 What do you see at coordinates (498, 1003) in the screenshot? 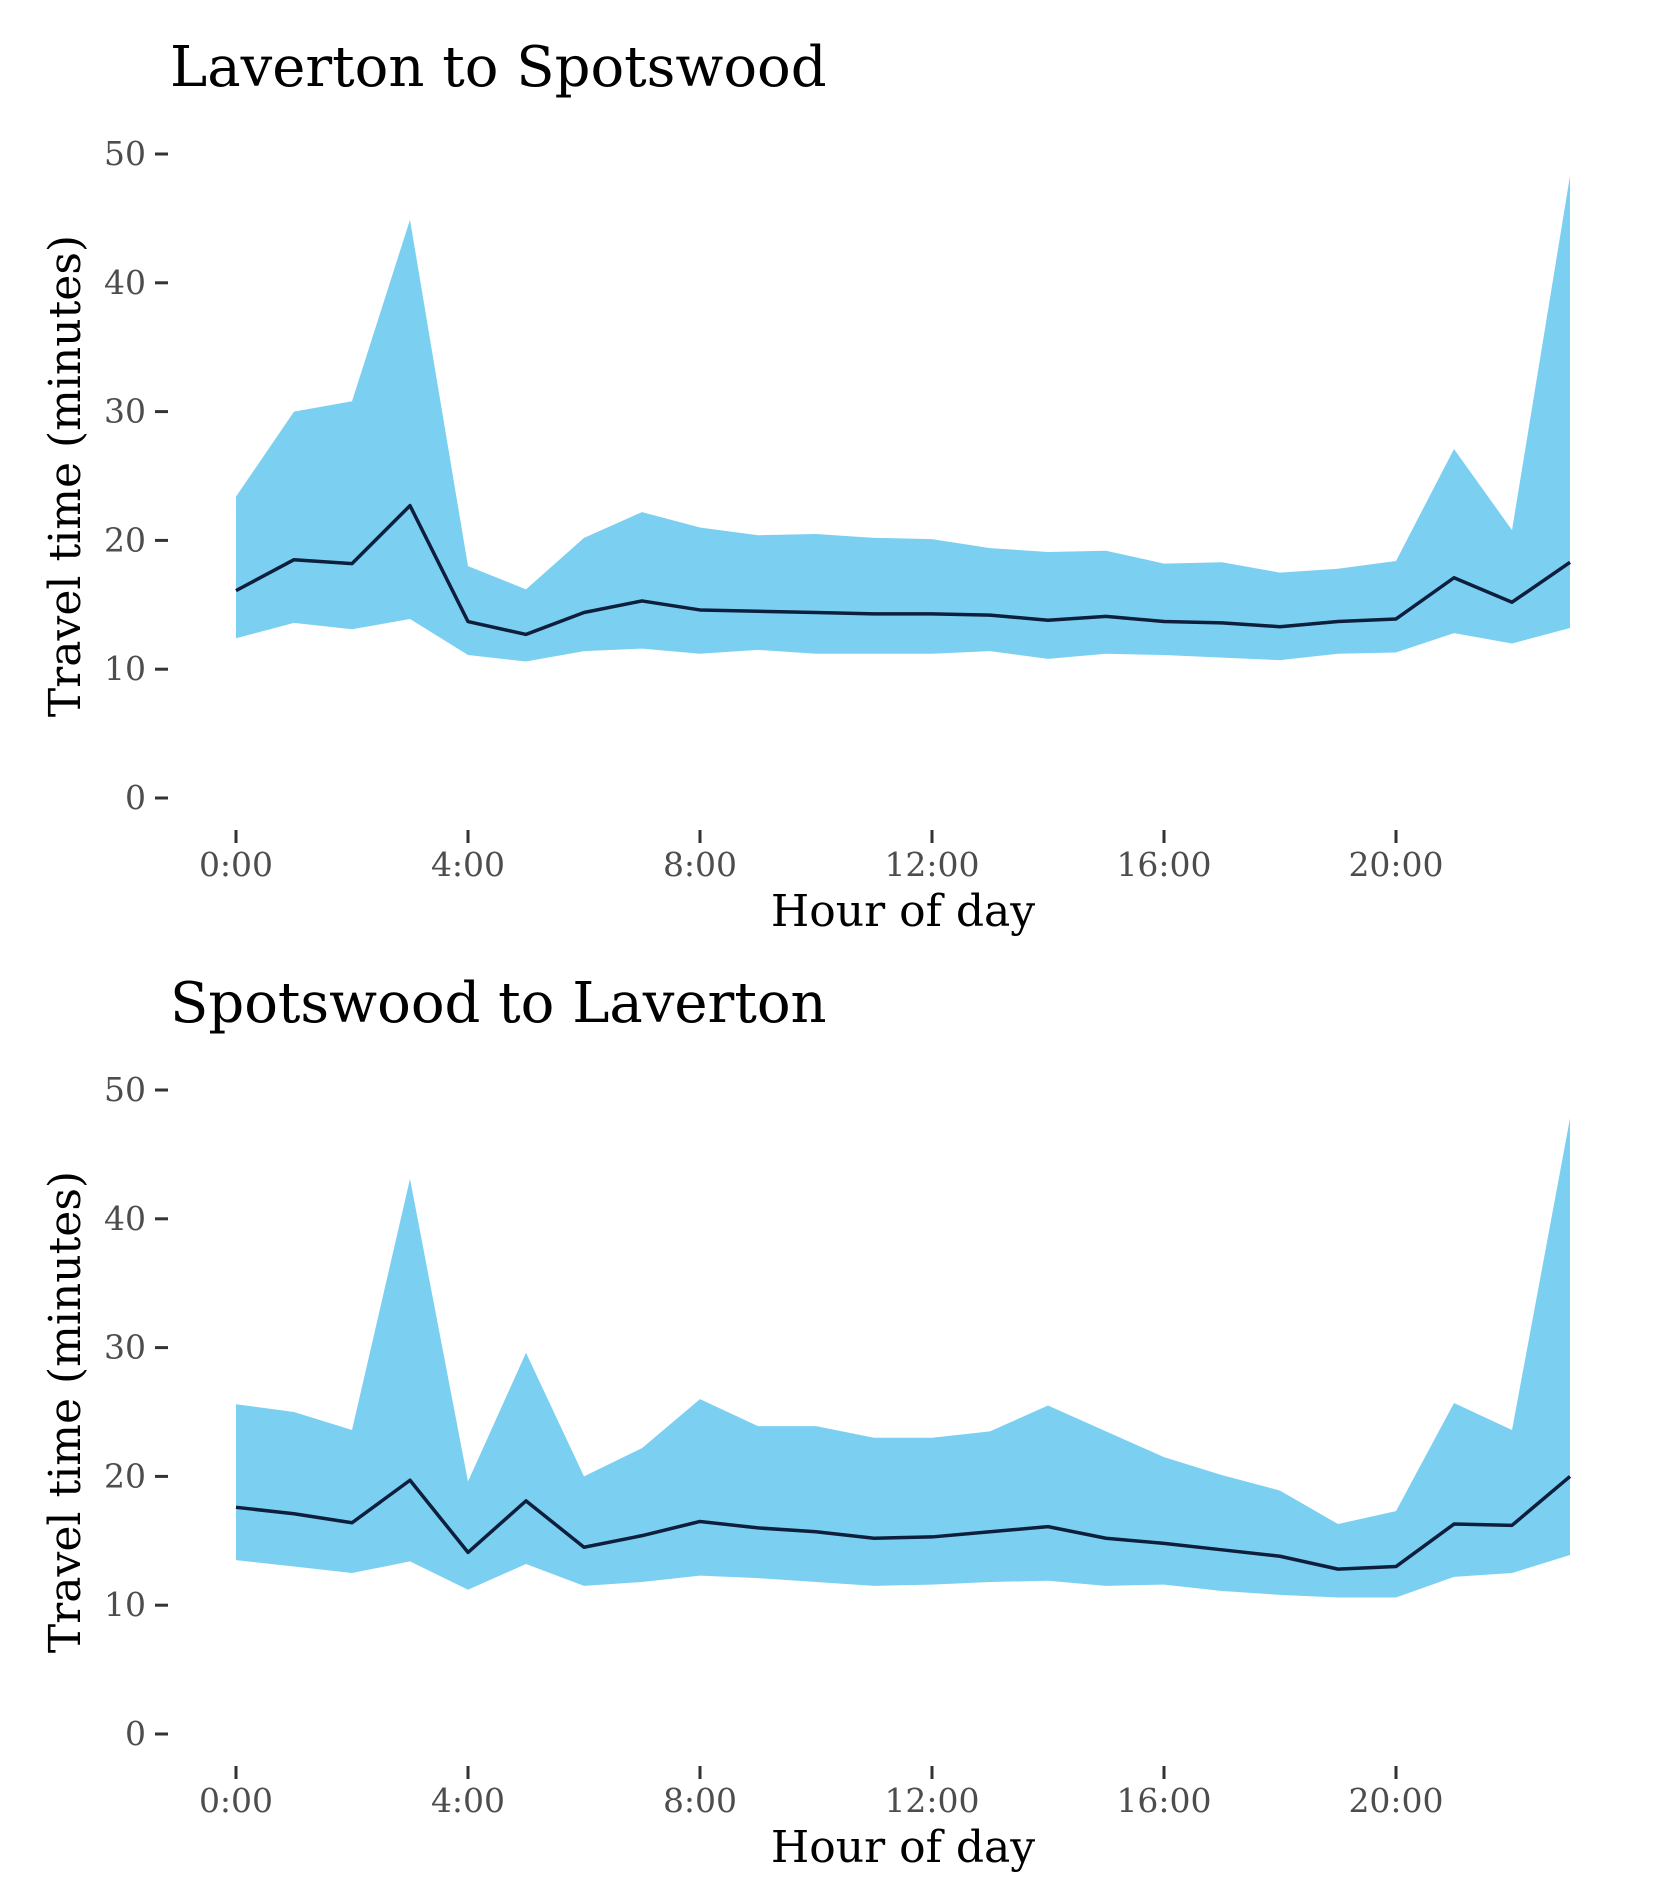
I see `chart-title: Spotswood to Laverton` at bounding box center [498, 1003].